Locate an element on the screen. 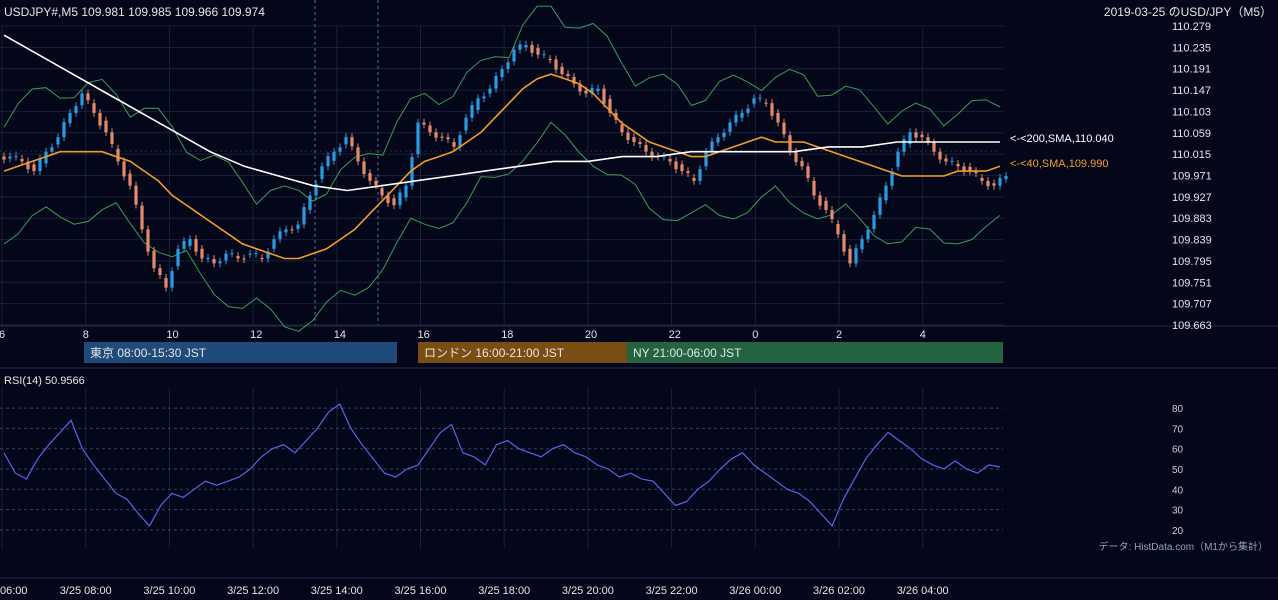 Image resolution: width=1278 pixels, height=600 pixels. hour-tick: 0 is located at coordinates (755, 335).